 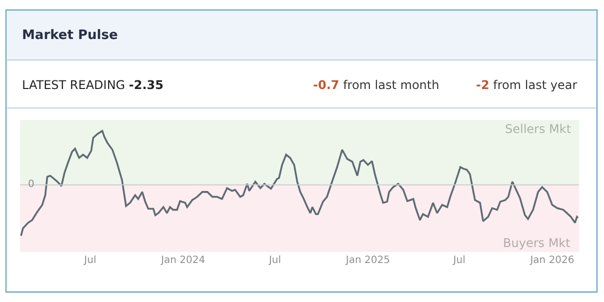 I want to click on chart-title: Market Pulse, so click(x=70, y=35).